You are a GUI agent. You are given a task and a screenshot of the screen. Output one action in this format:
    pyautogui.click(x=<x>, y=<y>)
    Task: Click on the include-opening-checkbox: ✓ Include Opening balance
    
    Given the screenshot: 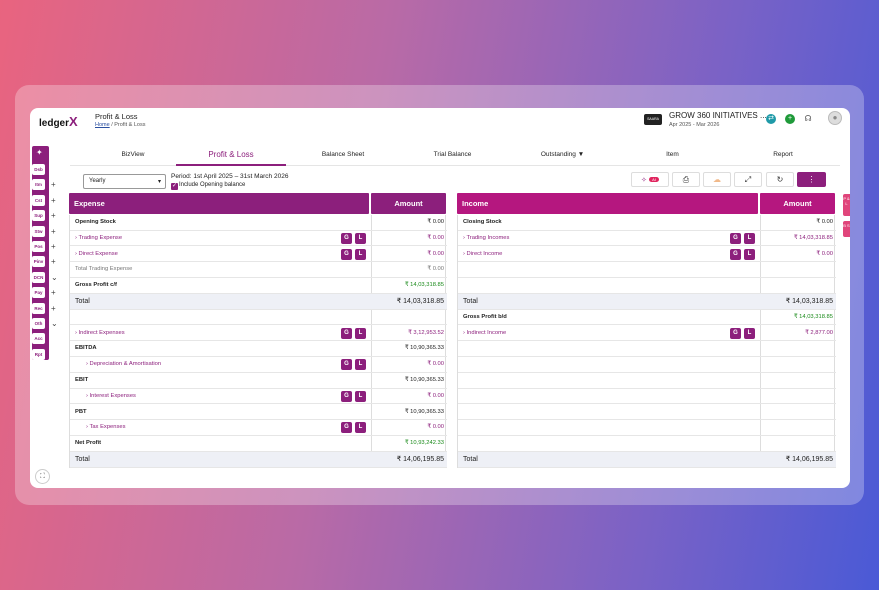 What is the action you would take?
    pyautogui.click(x=208, y=186)
    